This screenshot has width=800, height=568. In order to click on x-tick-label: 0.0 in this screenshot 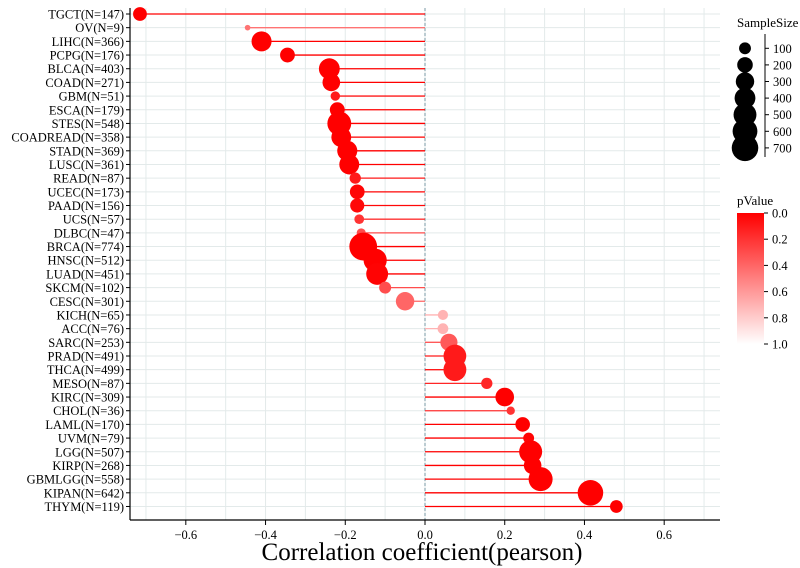, I will do `click(425, 535)`.